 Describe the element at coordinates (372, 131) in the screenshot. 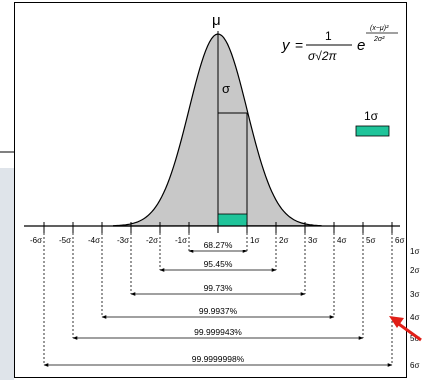

I see `legend-swatch` at that location.